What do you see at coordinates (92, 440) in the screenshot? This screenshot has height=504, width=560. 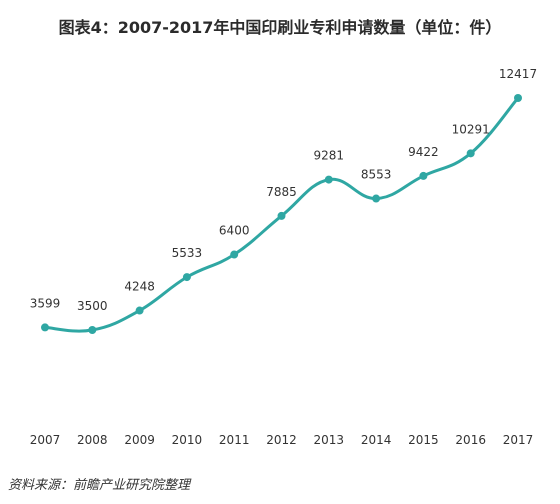 I see `x-tick-label-2008: 2008` at bounding box center [92, 440].